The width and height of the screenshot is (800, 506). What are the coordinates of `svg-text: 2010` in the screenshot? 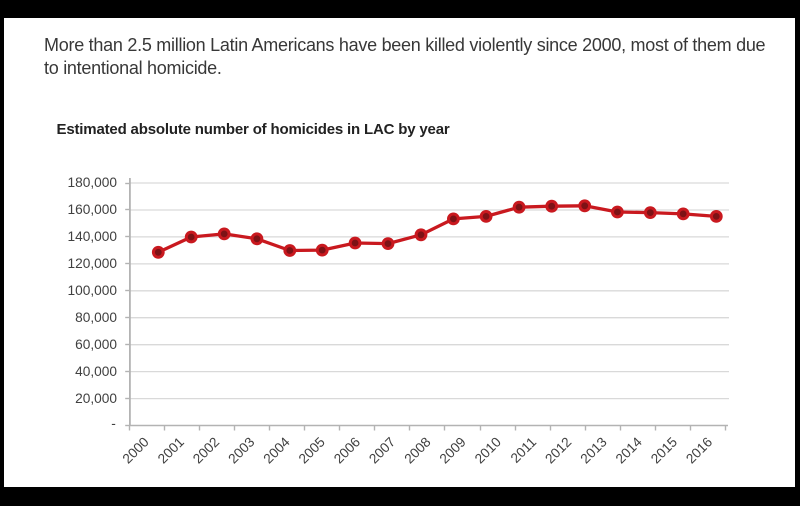 It's located at (488, 450).